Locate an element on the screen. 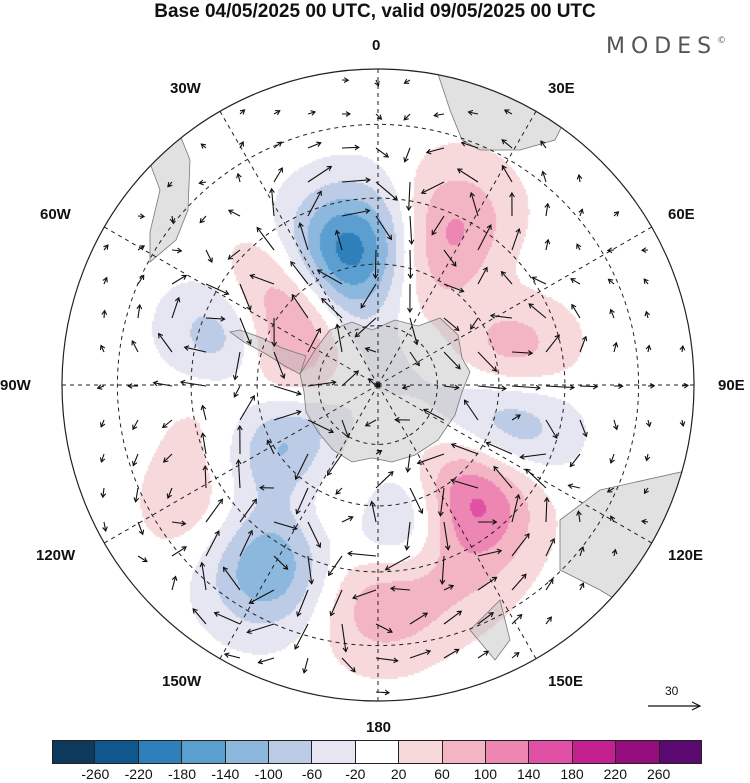  colorbar-tick-label: 180 is located at coordinates (572, 774).